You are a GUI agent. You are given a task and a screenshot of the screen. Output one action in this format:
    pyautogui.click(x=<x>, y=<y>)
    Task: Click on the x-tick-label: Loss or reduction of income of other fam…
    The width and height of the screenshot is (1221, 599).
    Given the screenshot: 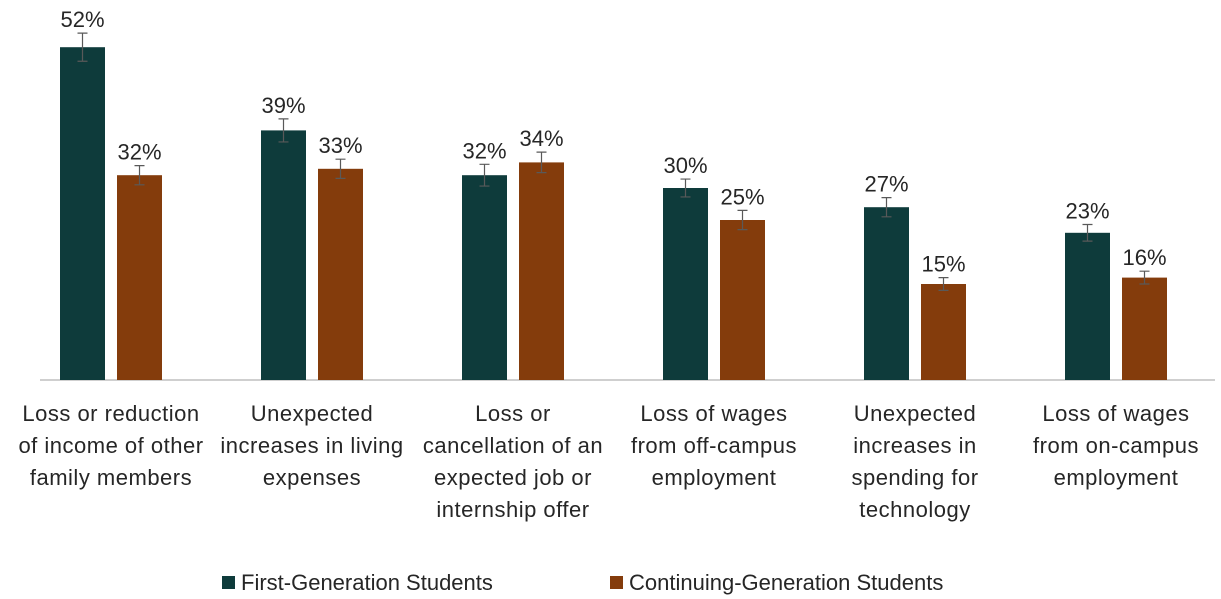 What is the action you would take?
    pyautogui.click(x=111, y=445)
    